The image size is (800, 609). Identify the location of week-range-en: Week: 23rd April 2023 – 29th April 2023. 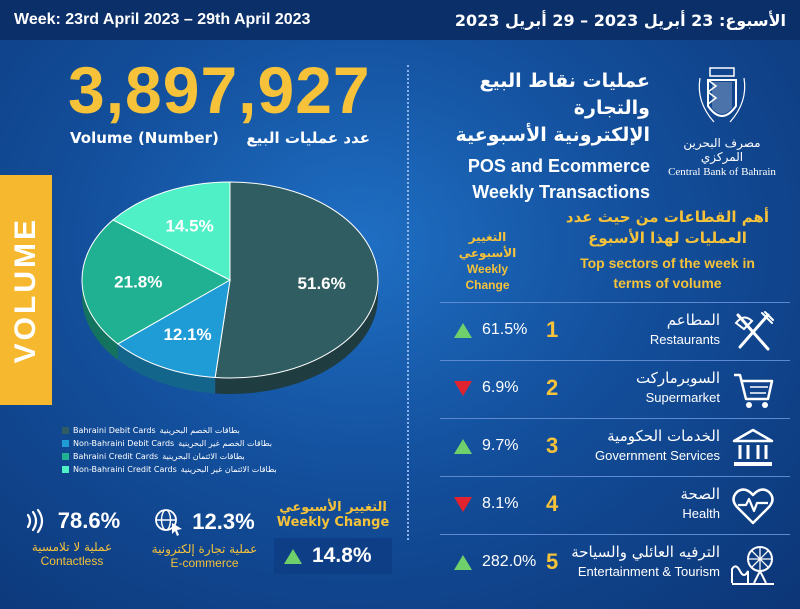
(162, 19).